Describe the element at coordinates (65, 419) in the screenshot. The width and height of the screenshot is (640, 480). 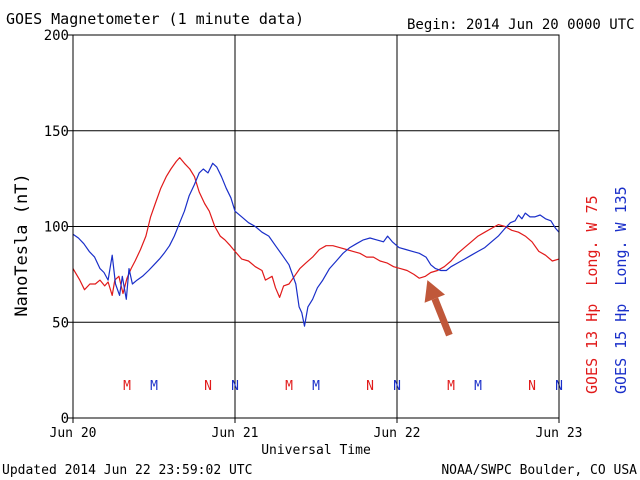
I see `y-tick-label: 0` at that location.